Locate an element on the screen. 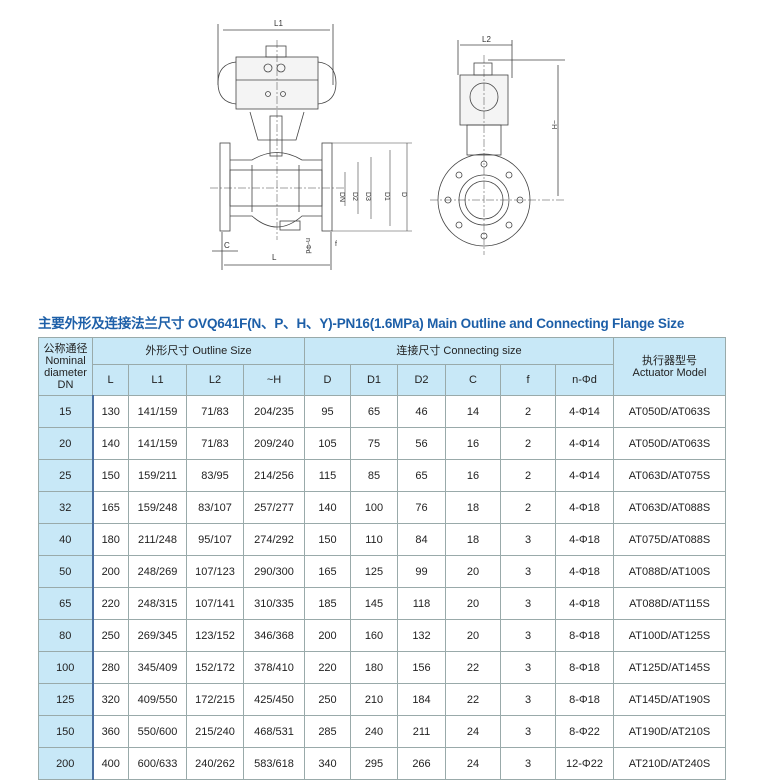  table-cell: 18 is located at coordinates (473, 507).